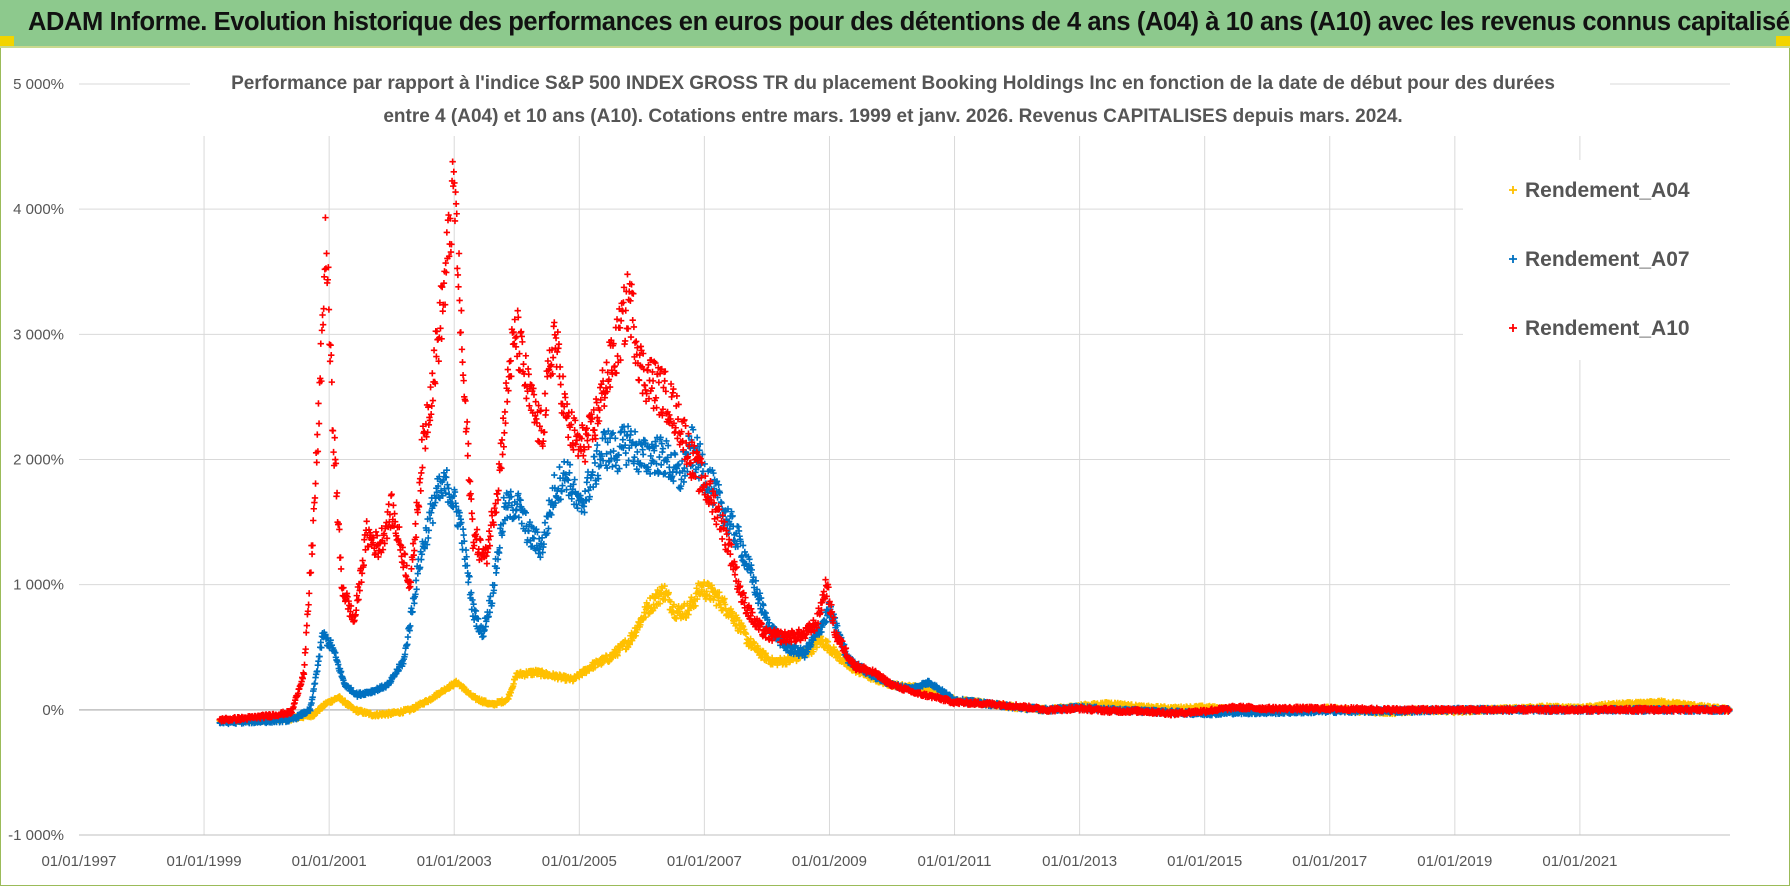  I want to click on y-tick-label: 3 000%, so click(38, 334).